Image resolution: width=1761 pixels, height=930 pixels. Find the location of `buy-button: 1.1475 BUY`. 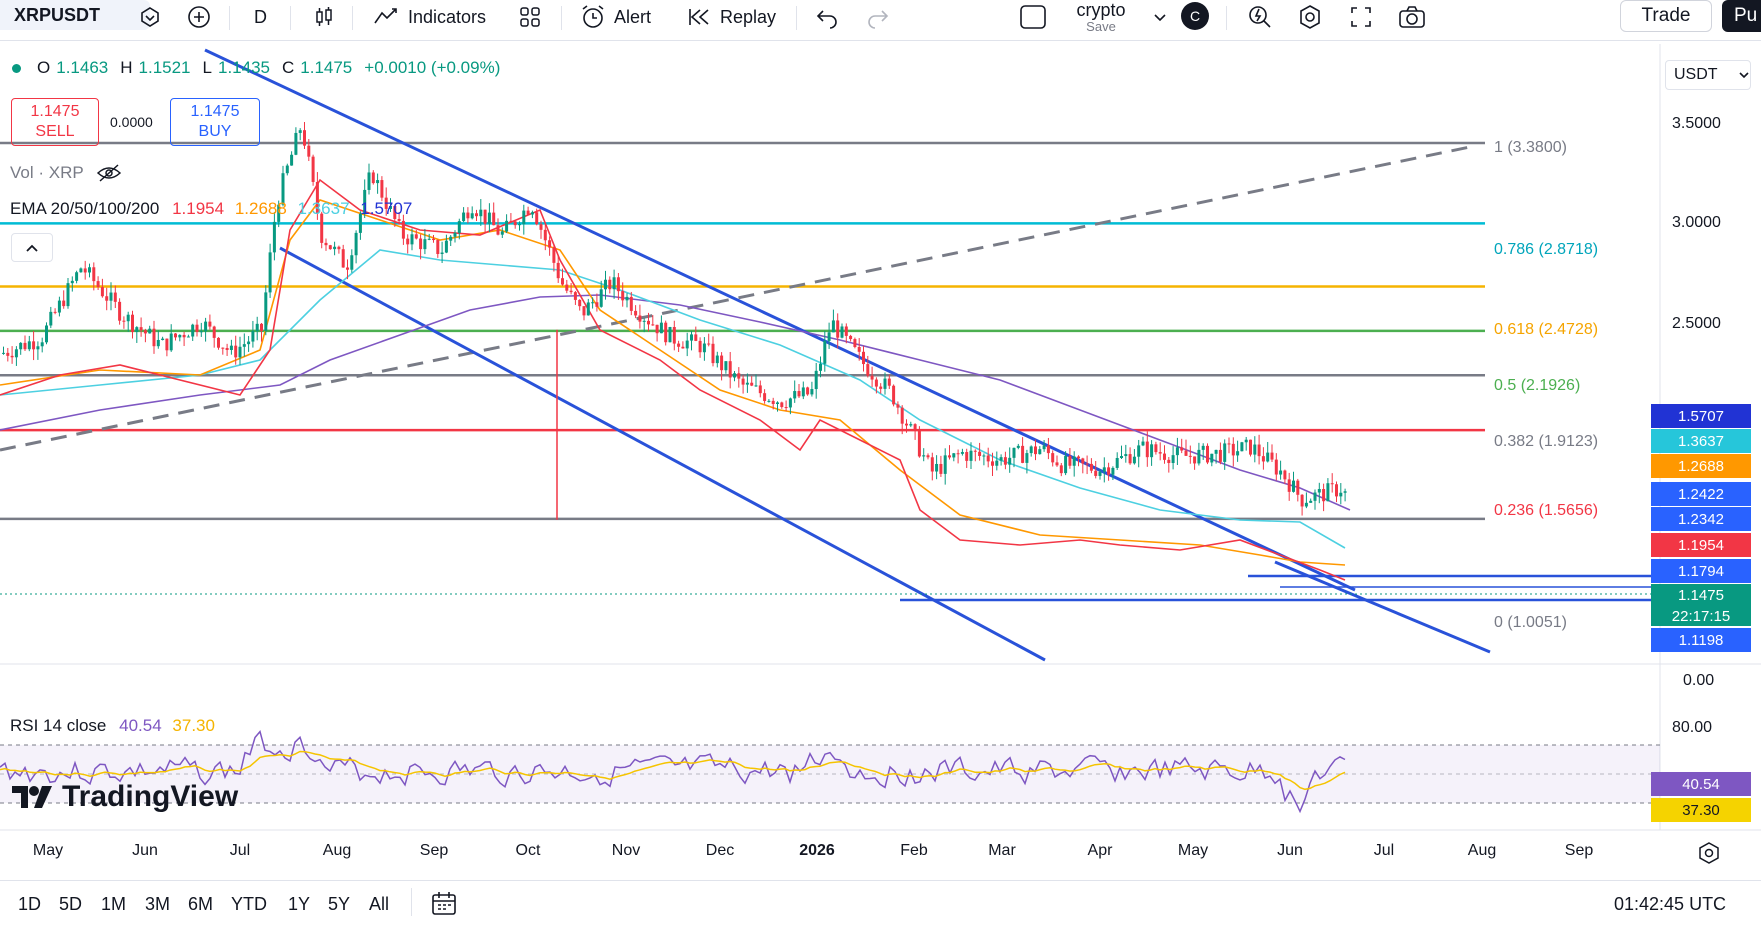

buy-button: 1.1475 BUY is located at coordinates (215, 122).